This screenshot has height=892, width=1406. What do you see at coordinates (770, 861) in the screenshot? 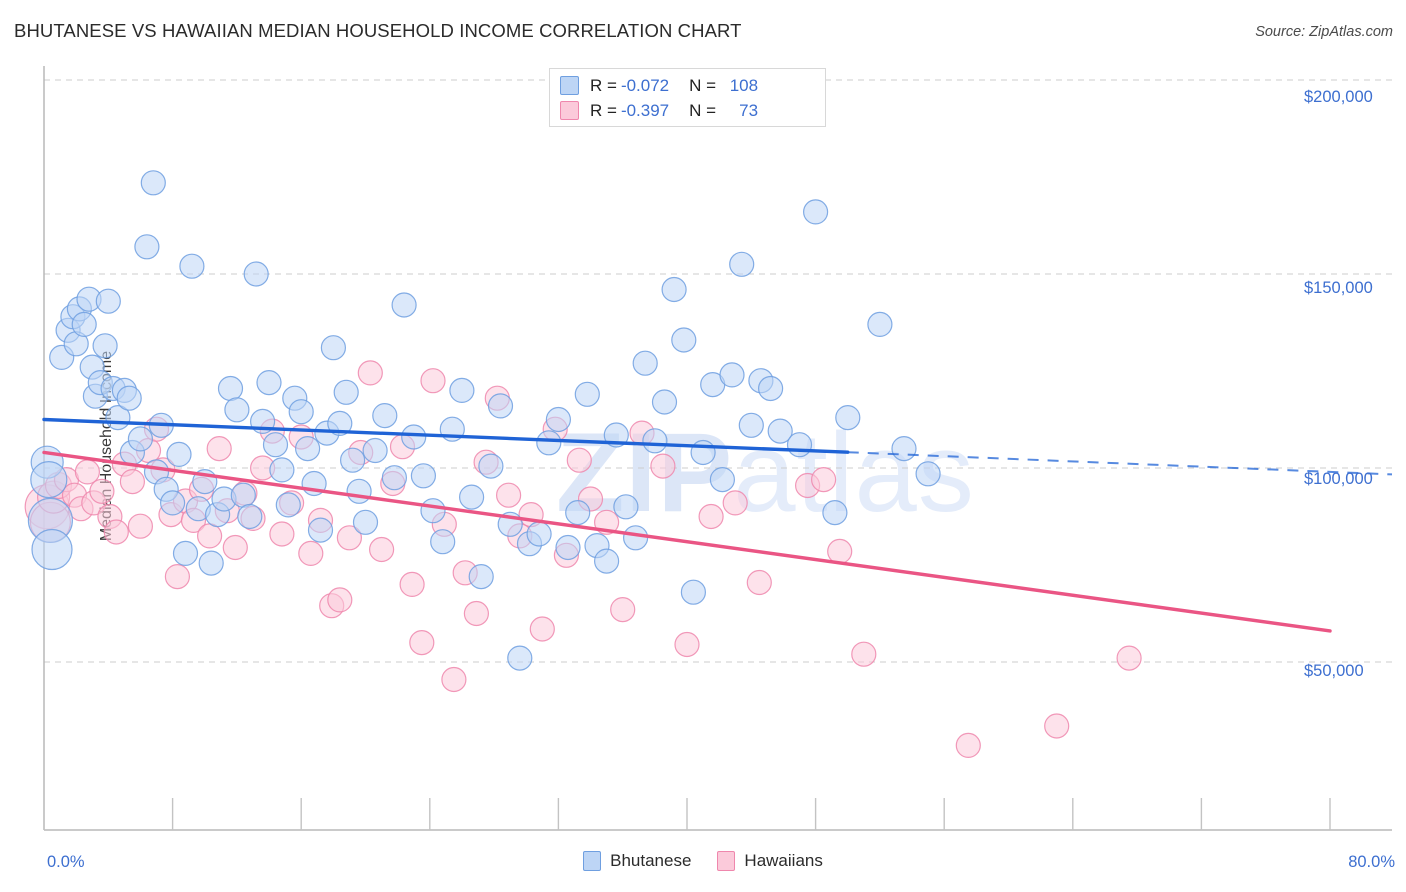
I see `legend-item-hawaiians: Hawaiians` at bounding box center [770, 861].